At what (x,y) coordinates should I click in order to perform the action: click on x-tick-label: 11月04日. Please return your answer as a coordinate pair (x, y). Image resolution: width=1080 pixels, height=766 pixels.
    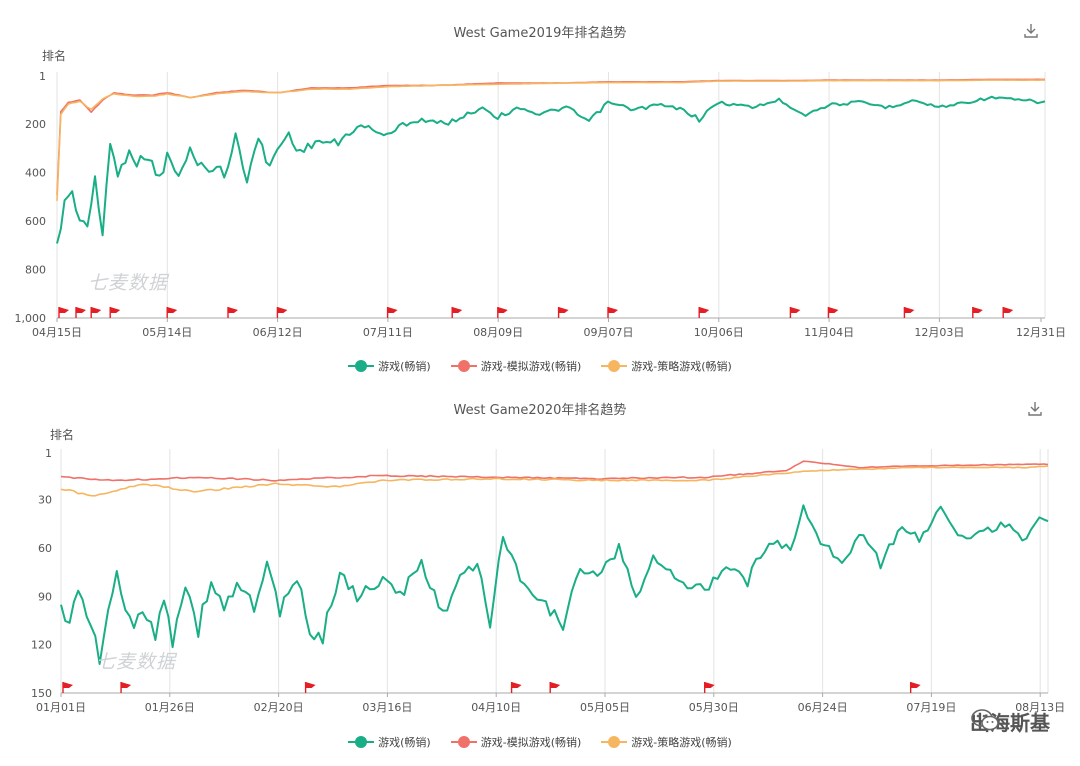
    Looking at the image, I should click on (829, 332).